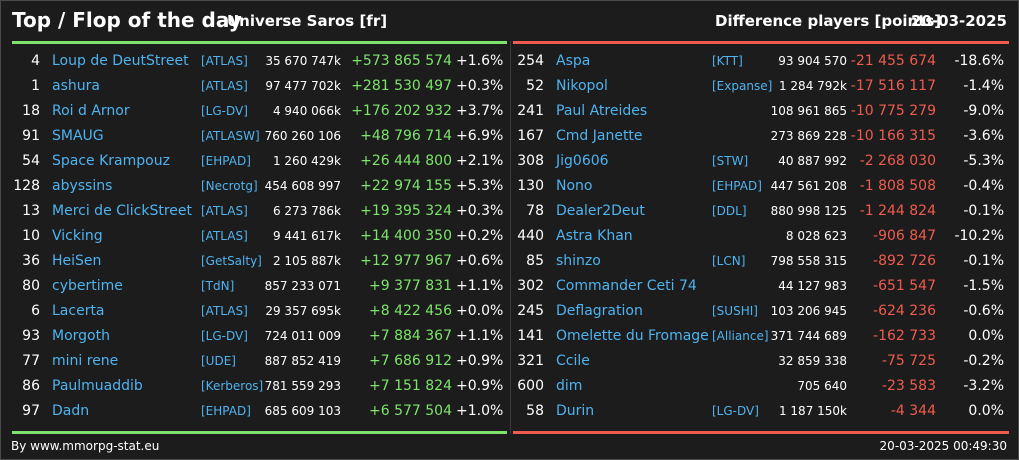 Image resolution: width=1019 pixels, height=460 pixels. What do you see at coordinates (120, 61) in the screenshot?
I see `player-name-link: Loup de DeutStreet` at bounding box center [120, 61].